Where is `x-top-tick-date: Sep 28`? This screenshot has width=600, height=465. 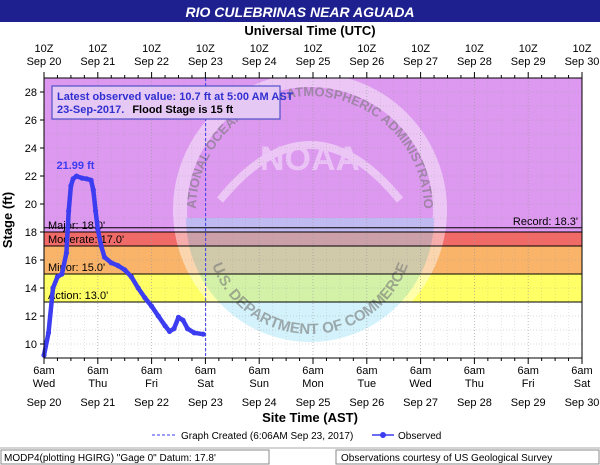 x-top-tick-date: Sep 28 is located at coordinates (474, 62).